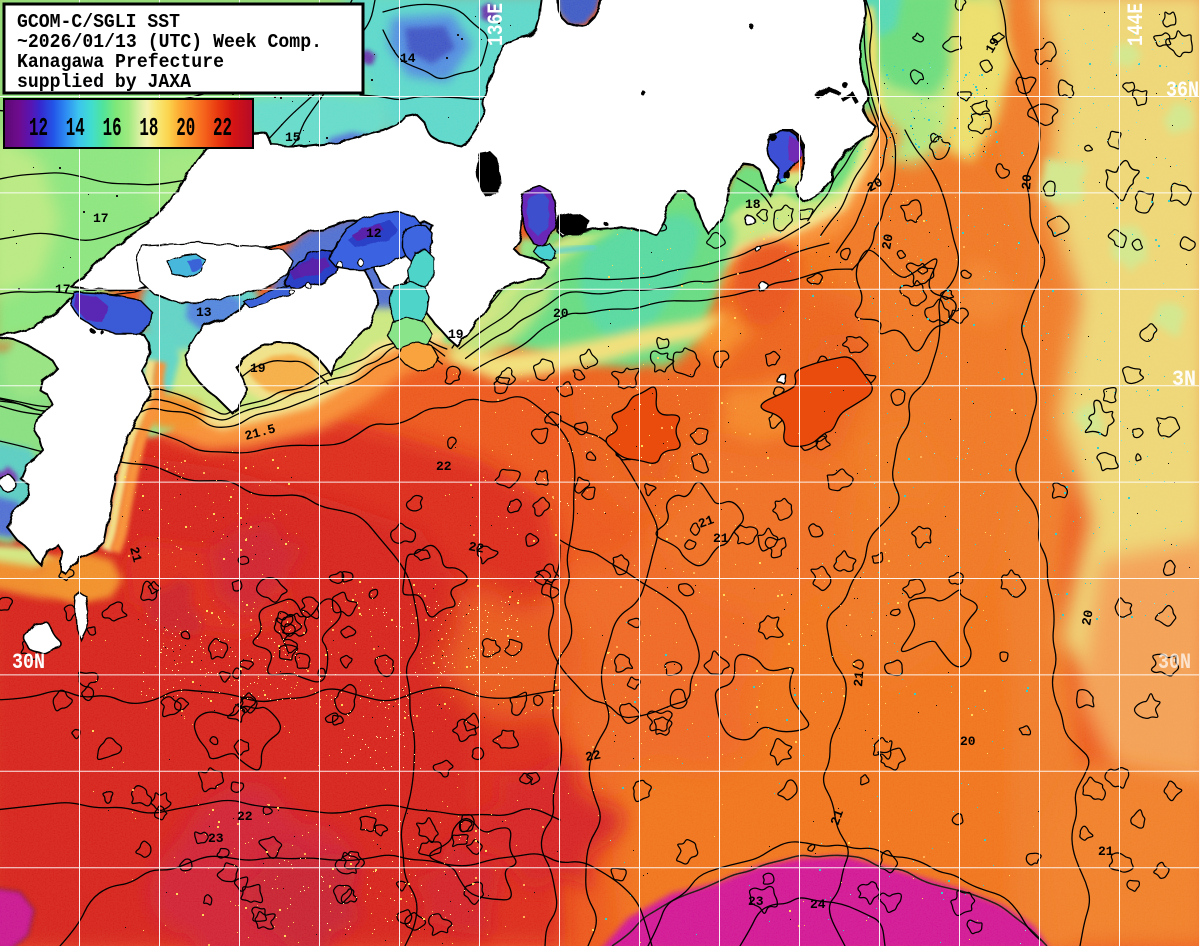  What do you see at coordinates (1184, 379) in the screenshot?
I see `svg-text: 3N` at bounding box center [1184, 379].